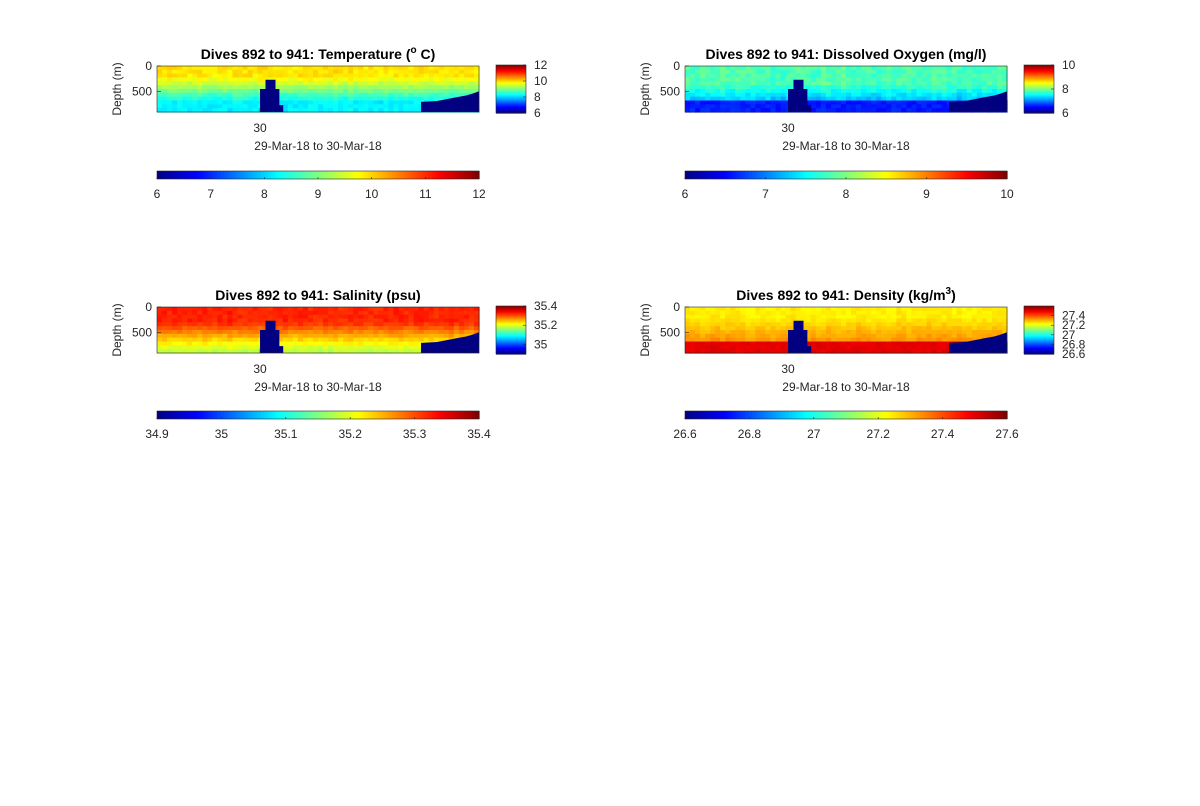 This screenshot has height=806, width=1200. I want to click on side-colorbar-label: 35.2, so click(546, 325).